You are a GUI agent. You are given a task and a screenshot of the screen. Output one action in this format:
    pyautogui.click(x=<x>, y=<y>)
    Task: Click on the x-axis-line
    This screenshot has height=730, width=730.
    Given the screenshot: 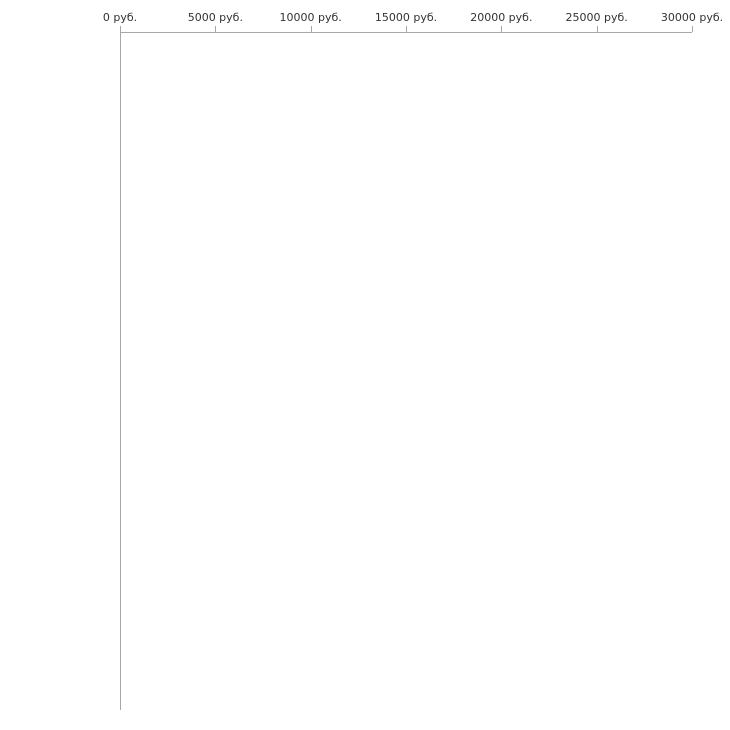 What is the action you would take?
    pyautogui.click(x=406, y=32)
    